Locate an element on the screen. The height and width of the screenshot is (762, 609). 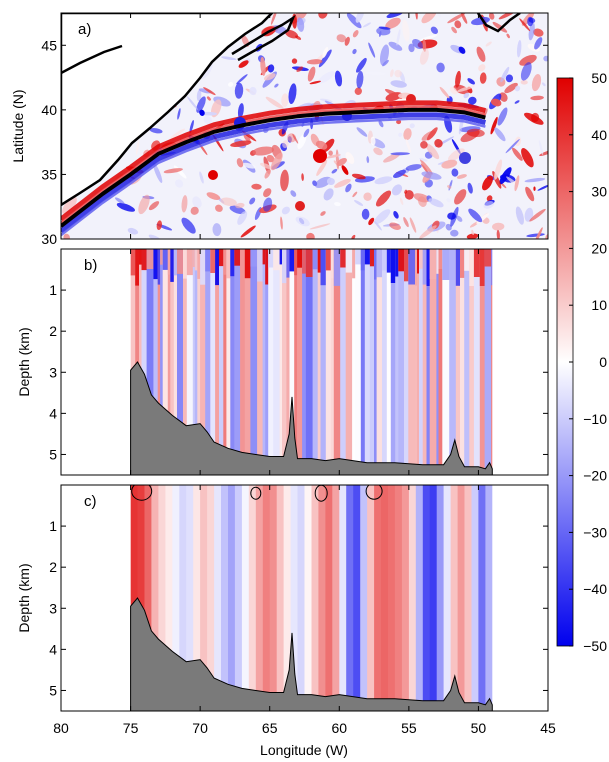
bathymetry is located at coordinates (311, 418).